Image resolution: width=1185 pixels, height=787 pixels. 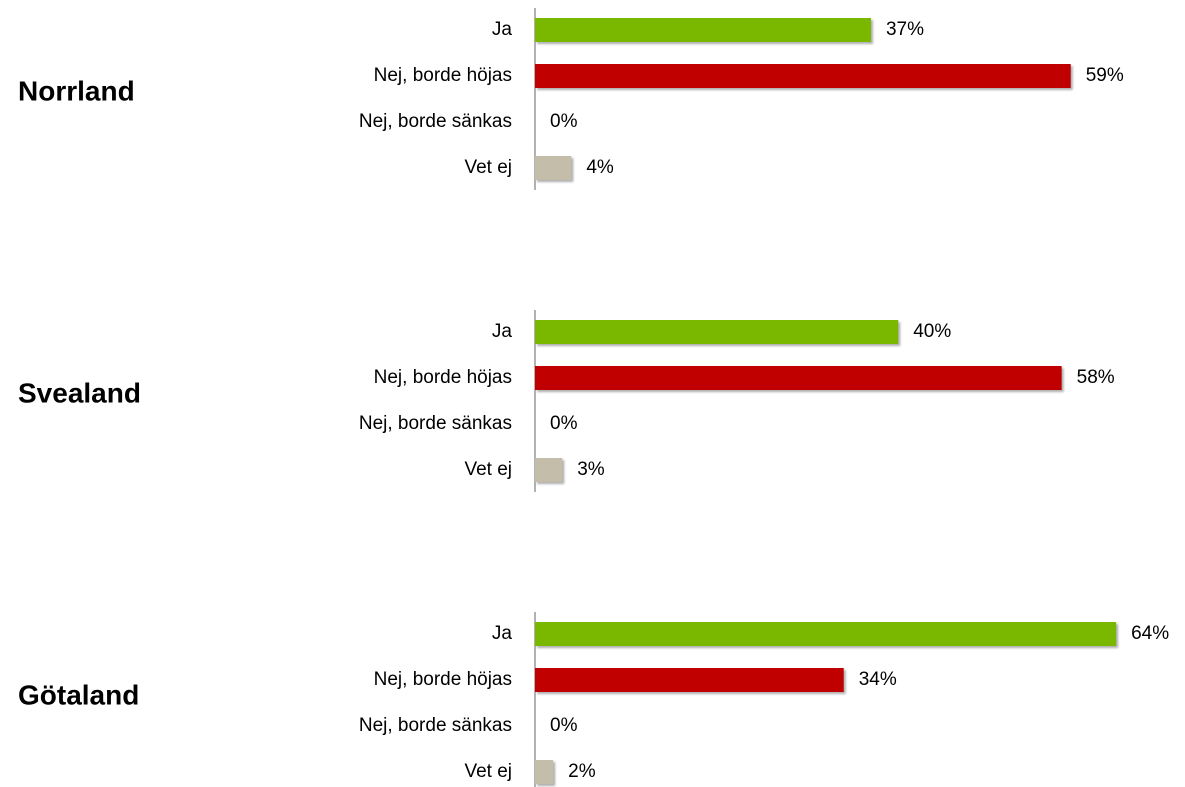 What do you see at coordinates (1150, 633) in the screenshot?
I see `value-label: 64%` at bounding box center [1150, 633].